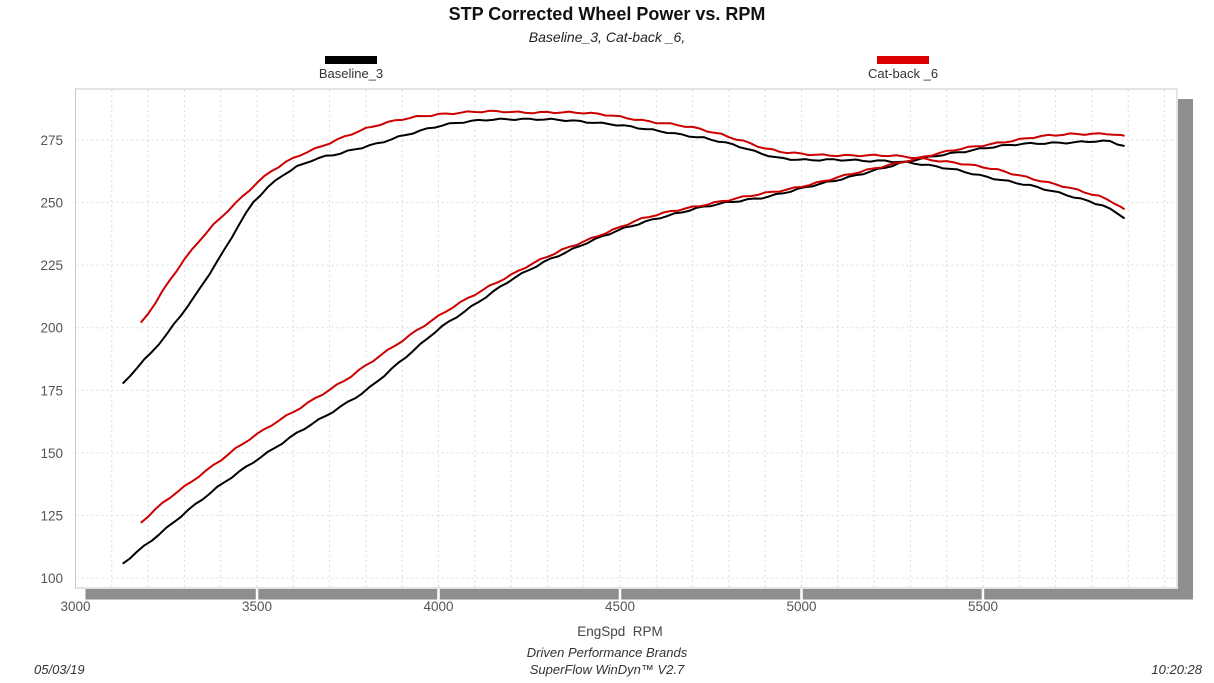 Image resolution: width=1214 pixels, height=683 pixels. I want to click on x-tick-label: 3000, so click(75, 606).